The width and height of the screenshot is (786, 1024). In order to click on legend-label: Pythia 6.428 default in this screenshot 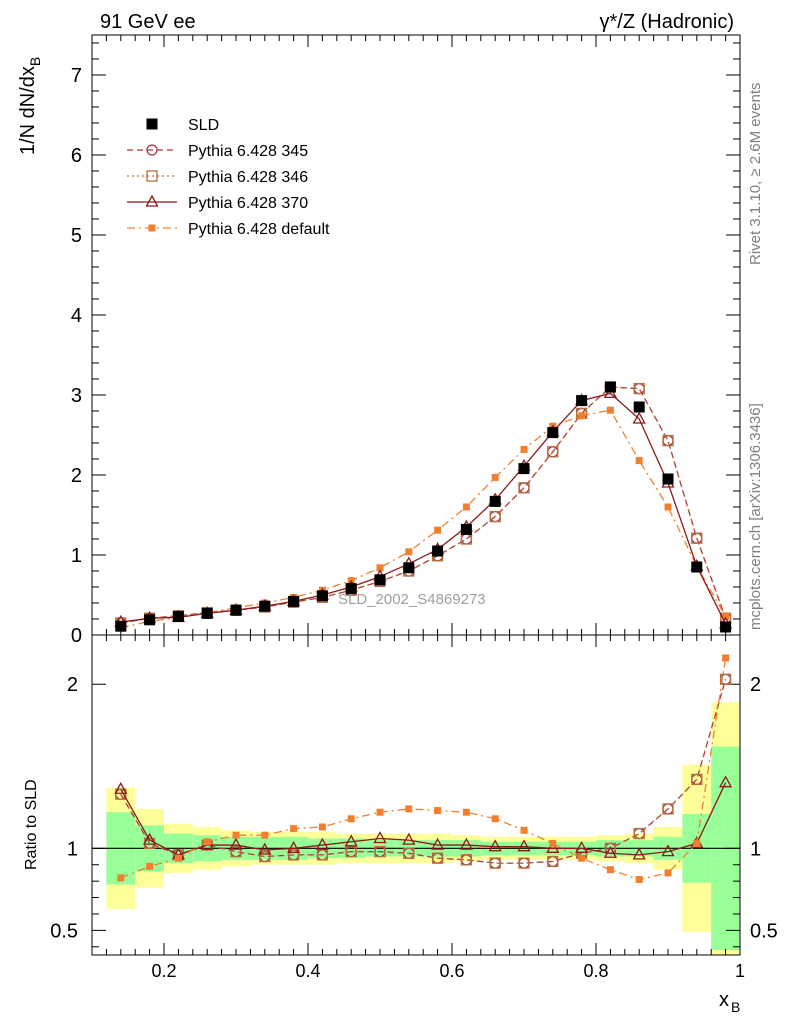, I will do `click(259, 229)`.